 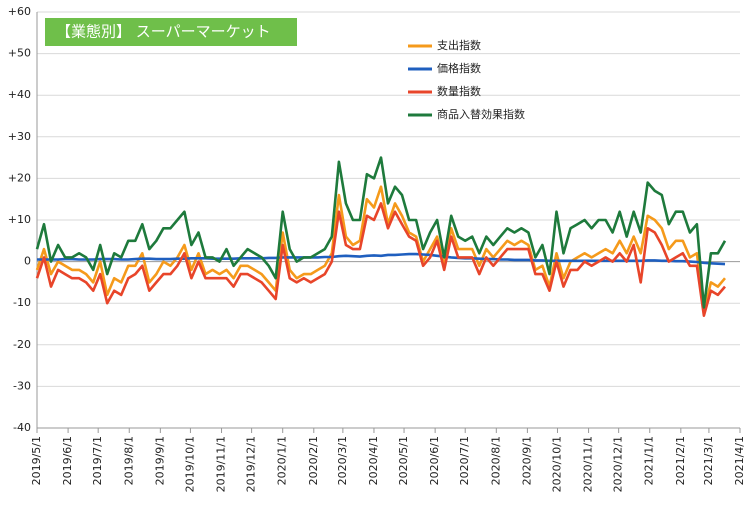 What do you see at coordinates (221, 464) in the screenshot?
I see `x-tick-label: 2019/11/1` at bounding box center [221, 464].